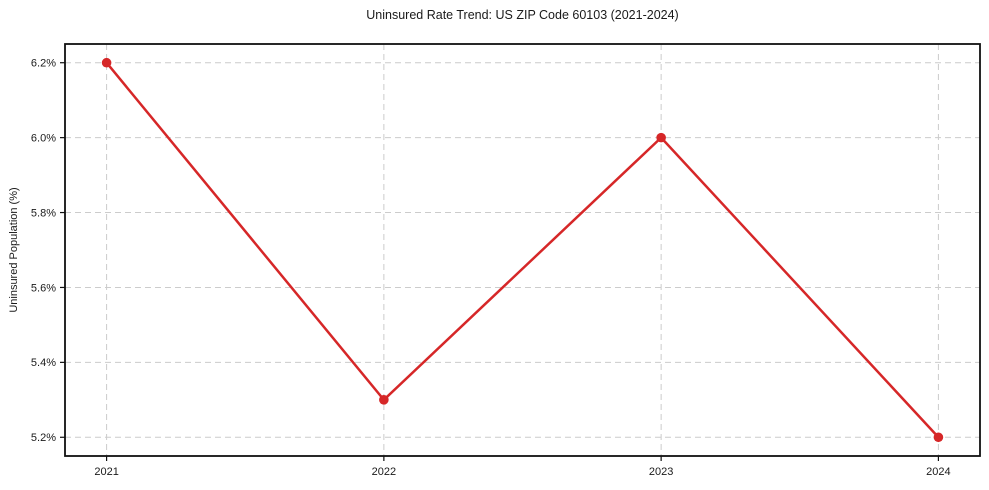 This screenshot has width=989, height=490. I want to click on x-tick-label: 2022, so click(384, 472).